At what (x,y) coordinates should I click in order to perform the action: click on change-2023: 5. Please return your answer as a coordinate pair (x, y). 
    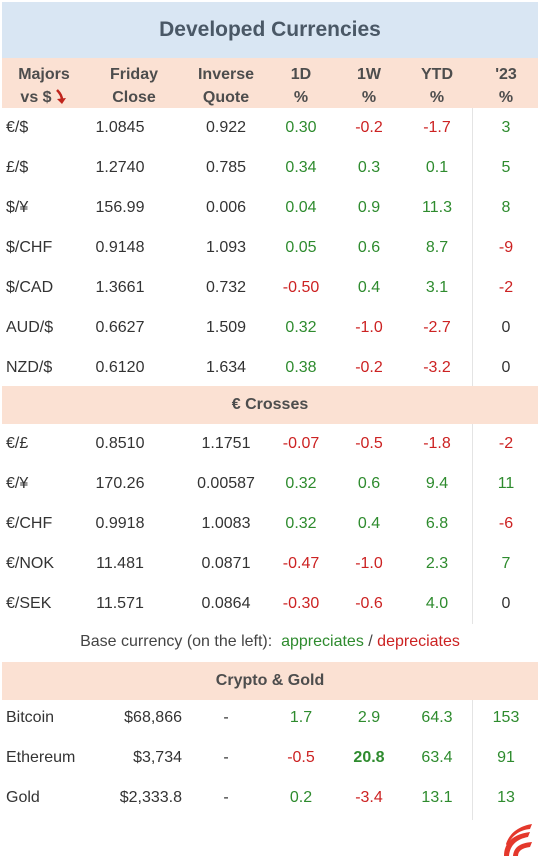
    Looking at the image, I should click on (506, 167).